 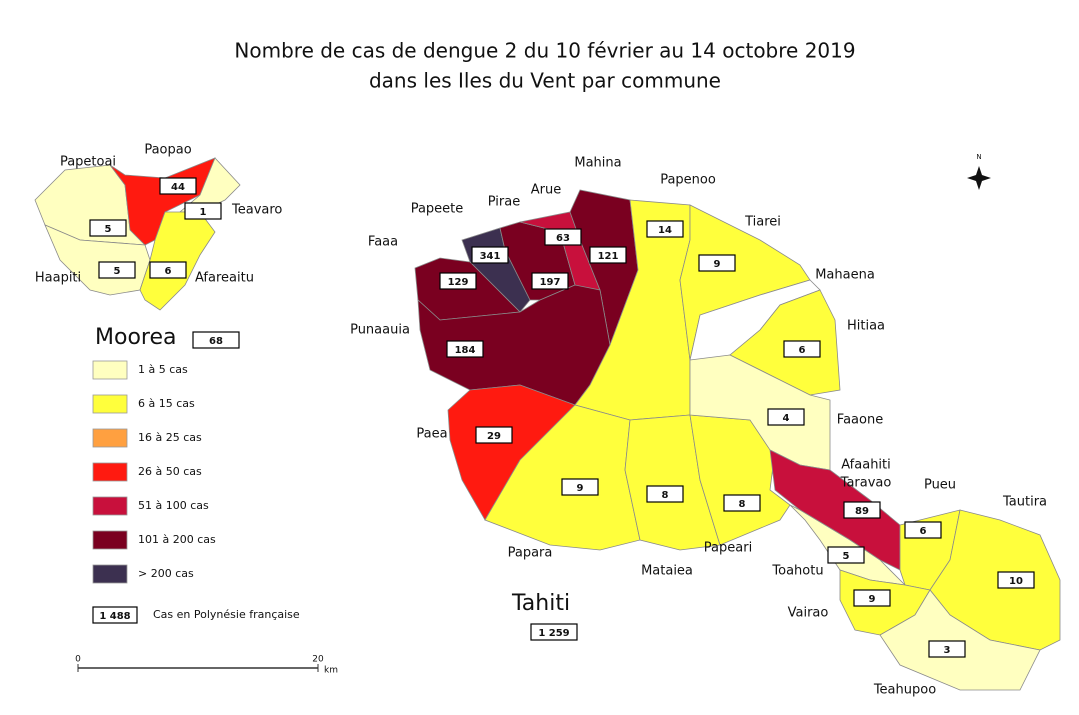 I want to click on count-label: 129, so click(x=458, y=282).